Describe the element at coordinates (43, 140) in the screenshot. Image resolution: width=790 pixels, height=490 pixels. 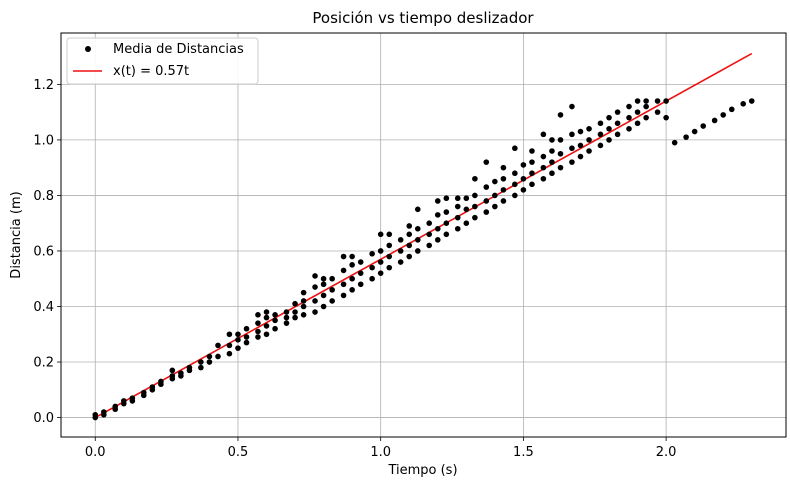
I see `y-tick-label: 1.0` at that location.